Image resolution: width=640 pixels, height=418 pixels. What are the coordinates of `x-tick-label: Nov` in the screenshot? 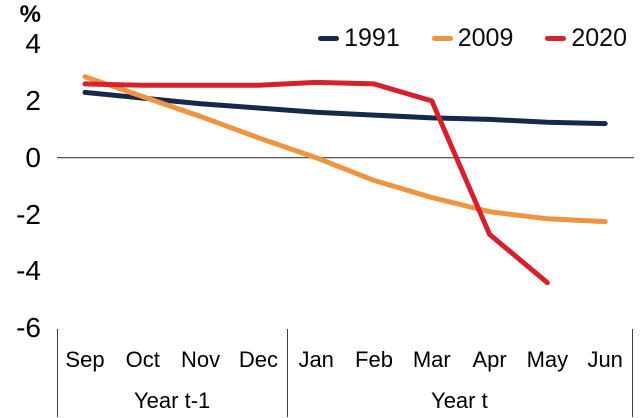 It's located at (201, 359).